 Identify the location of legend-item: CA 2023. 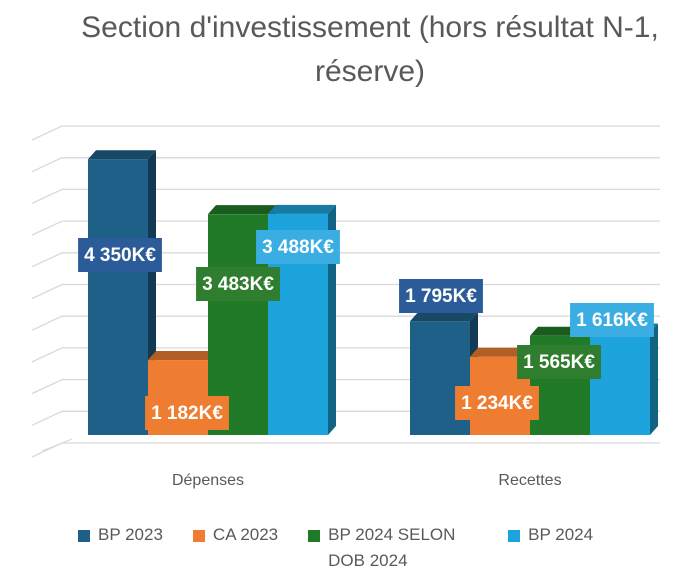
(235, 549).